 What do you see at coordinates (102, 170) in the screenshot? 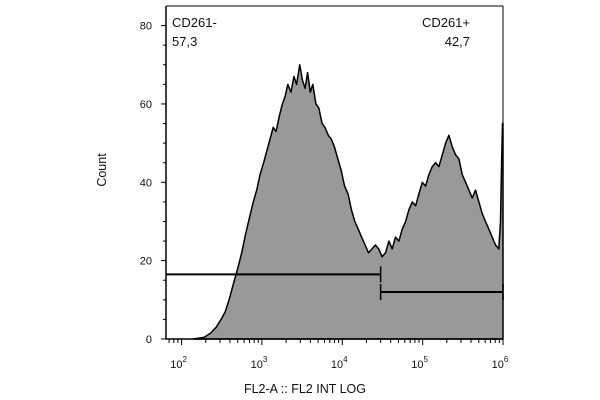
I see `y-axis-title: Count` at bounding box center [102, 170].